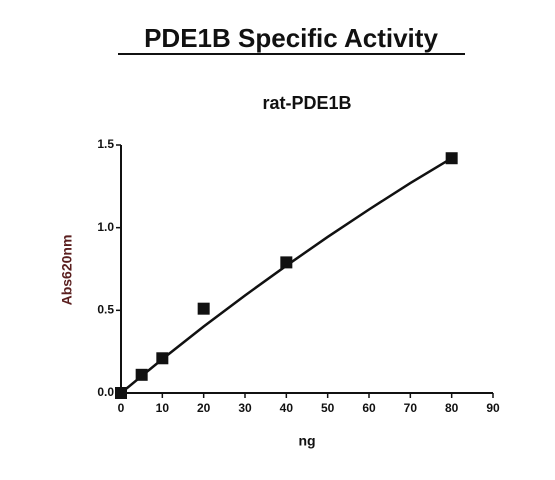 The height and width of the screenshot is (480, 555). What do you see at coordinates (287, 408) in the screenshot?
I see `x-tick-label: 40` at bounding box center [287, 408].